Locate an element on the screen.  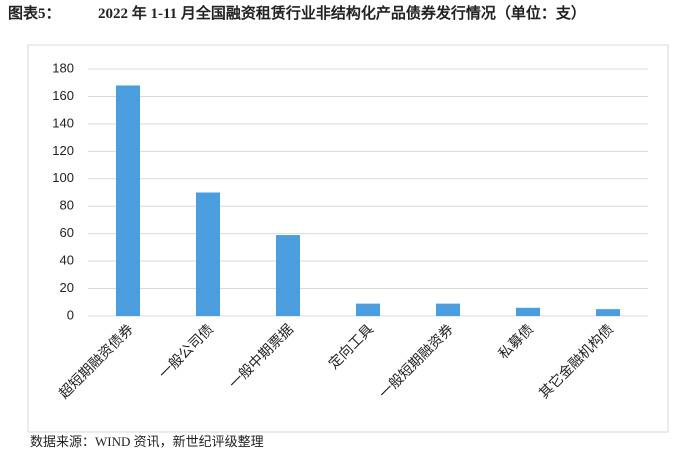
y-tick-label: 60 is located at coordinates (67, 232).